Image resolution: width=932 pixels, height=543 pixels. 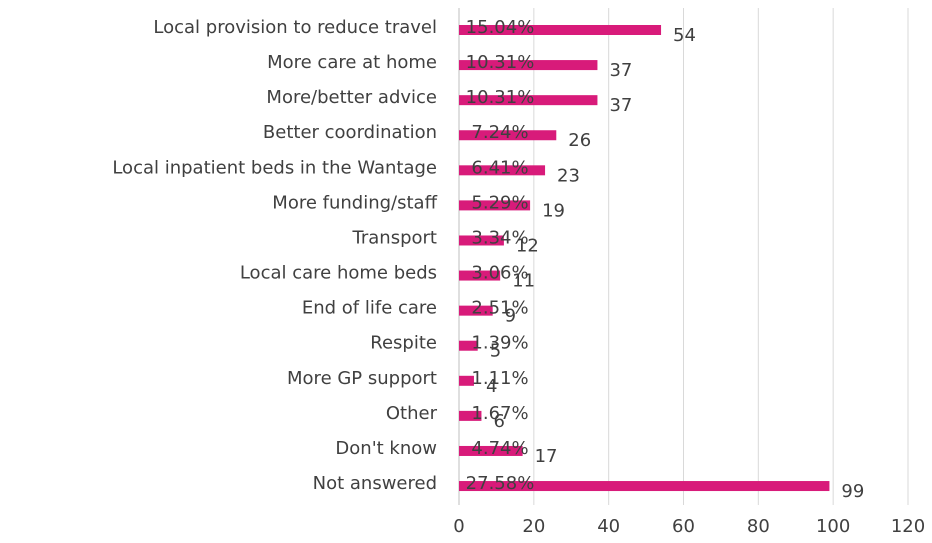 I want to click on category-label: More care at home, so click(x=352, y=62).